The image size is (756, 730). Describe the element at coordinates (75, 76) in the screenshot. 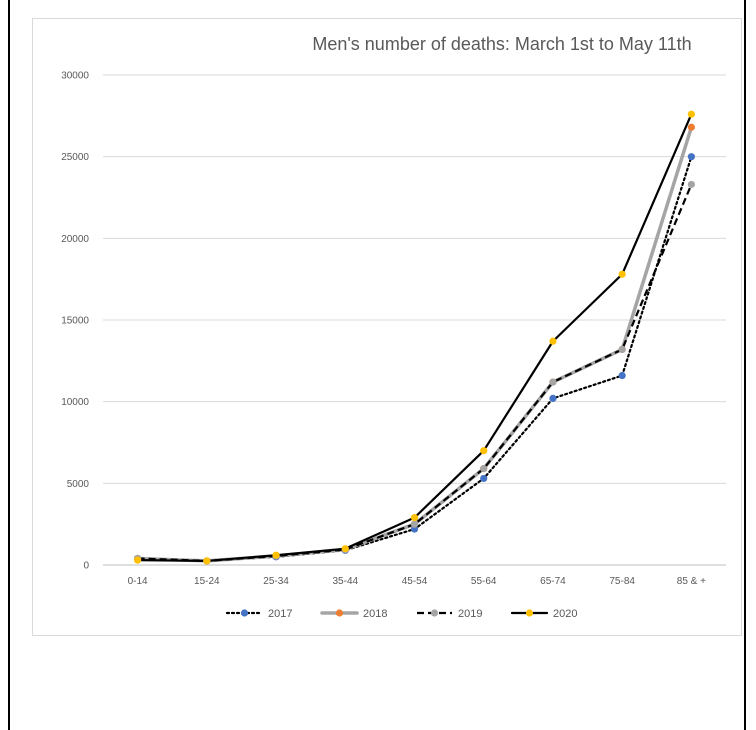

I see `y-tick-label: 30000` at that location.